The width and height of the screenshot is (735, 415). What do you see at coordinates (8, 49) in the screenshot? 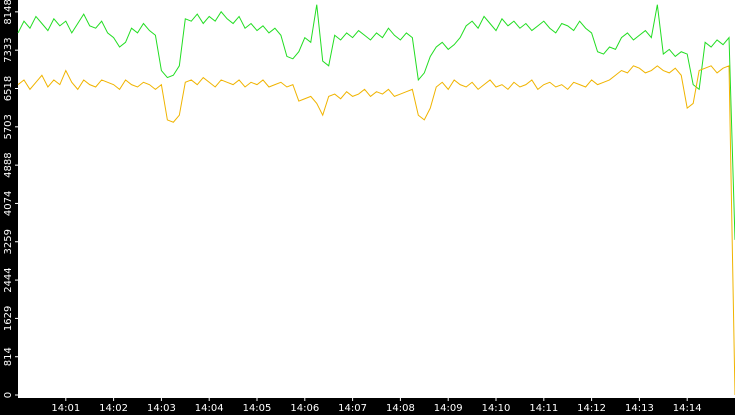
I see `y-tick-label: 7333` at bounding box center [8, 49].